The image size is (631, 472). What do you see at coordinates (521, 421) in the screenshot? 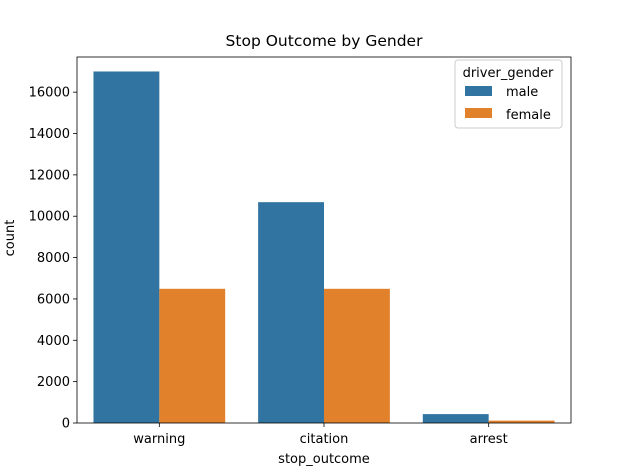
I see `bar-female-arrest` at bounding box center [521, 421].